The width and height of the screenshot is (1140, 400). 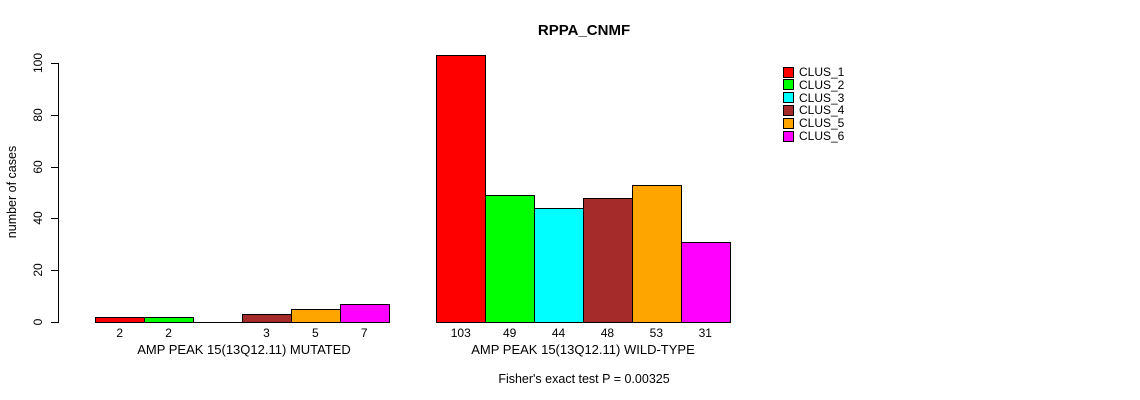 What do you see at coordinates (315, 316) in the screenshot?
I see `bar-clus_5-group0` at bounding box center [315, 316].